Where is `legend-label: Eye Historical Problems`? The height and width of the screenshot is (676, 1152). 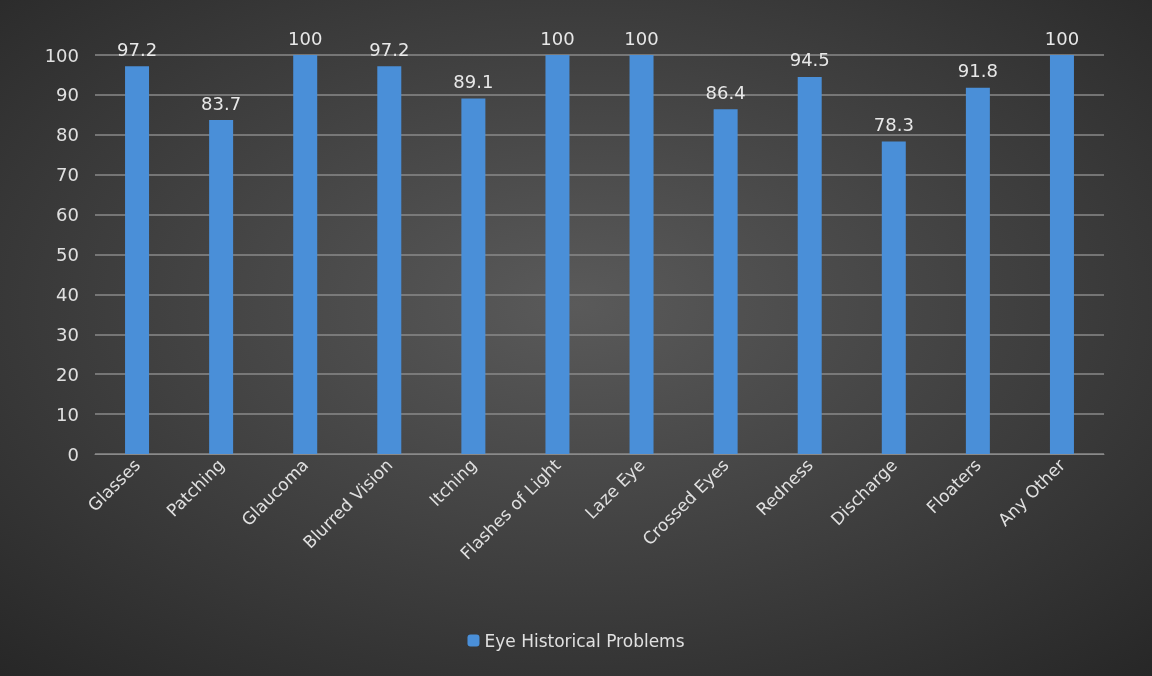
legend-label: Eye Historical Problems is located at coordinates (584, 640).